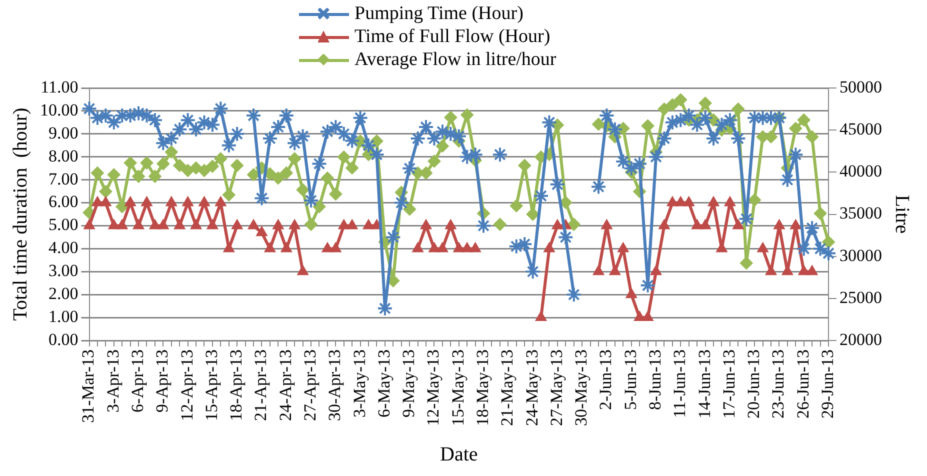  What do you see at coordinates (408, 384) in the screenshot?
I see `x-tick-label: 9-May-13` at bounding box center [408, 384].